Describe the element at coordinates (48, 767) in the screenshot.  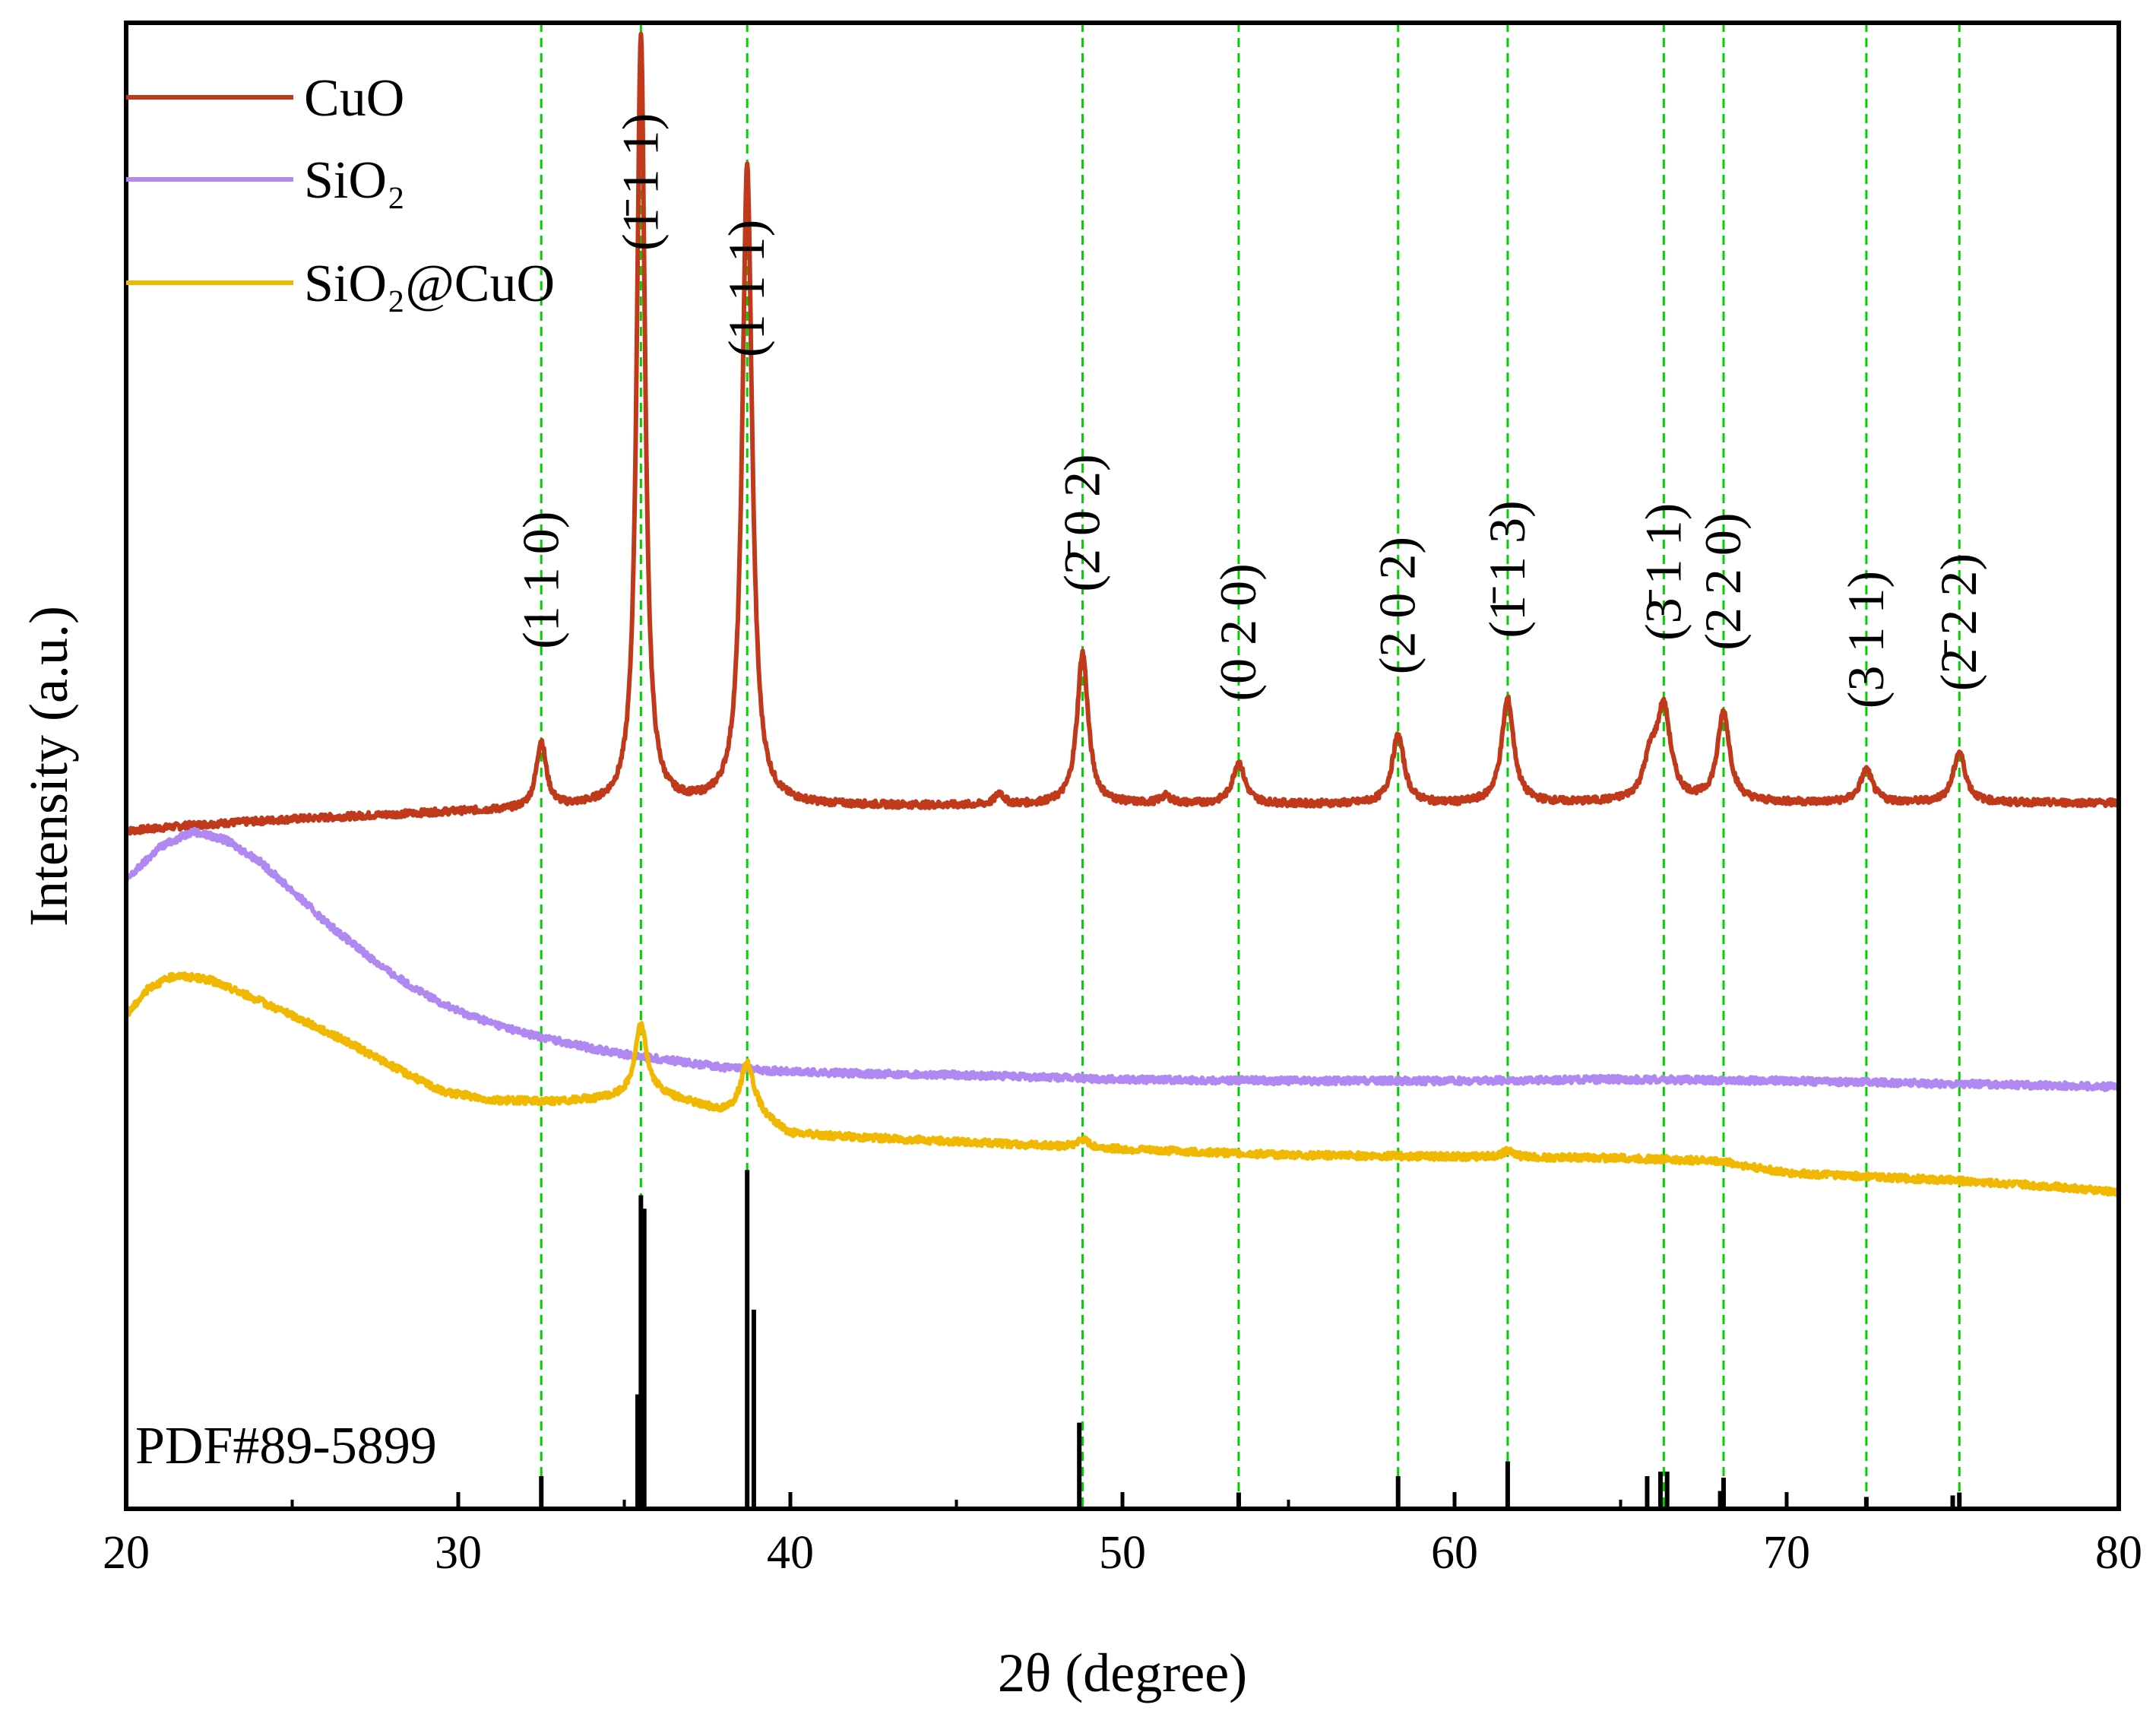
I see `y-axis-title: Intensity (a.u.)` at that location.